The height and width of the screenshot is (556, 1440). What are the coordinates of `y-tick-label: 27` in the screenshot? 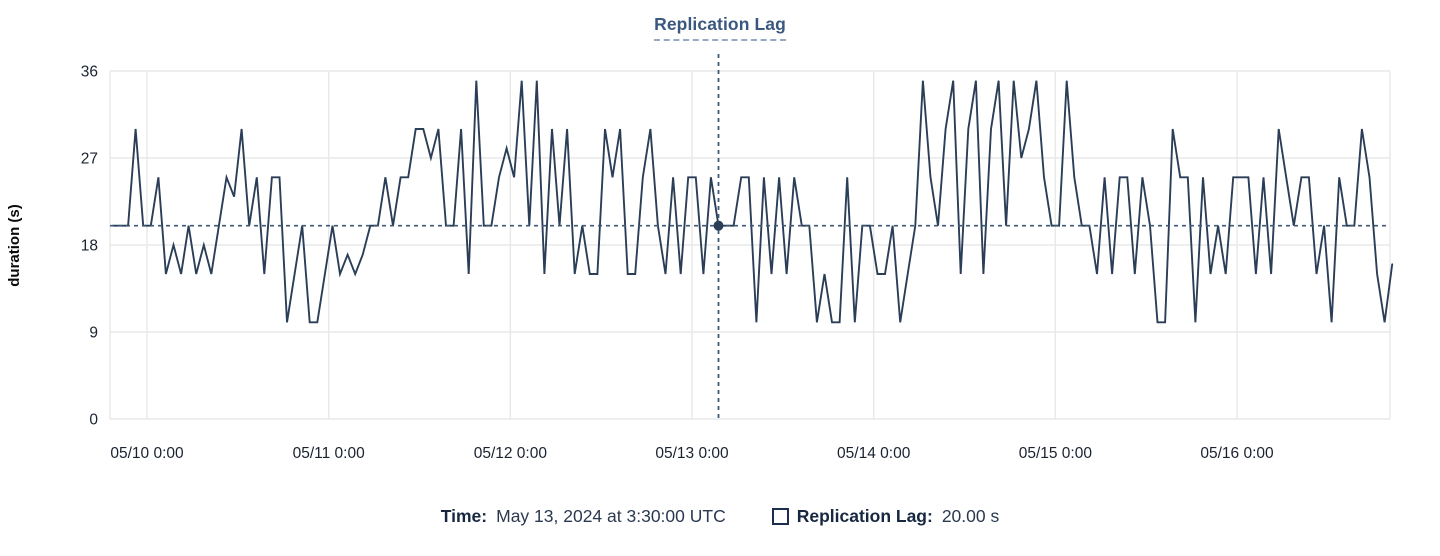 It's located at (89, 159).